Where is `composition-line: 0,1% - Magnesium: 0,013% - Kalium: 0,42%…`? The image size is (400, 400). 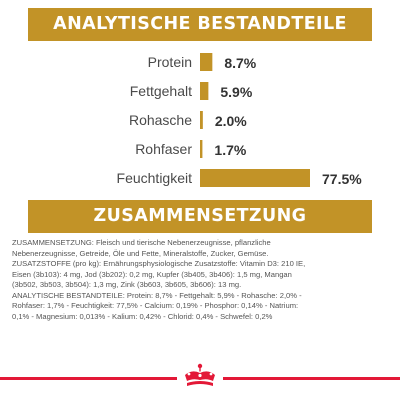
composition-line: 0,1% - Magnesium: 0,013% - Kalium: 0,42%… is located at coordinates (142, 316).